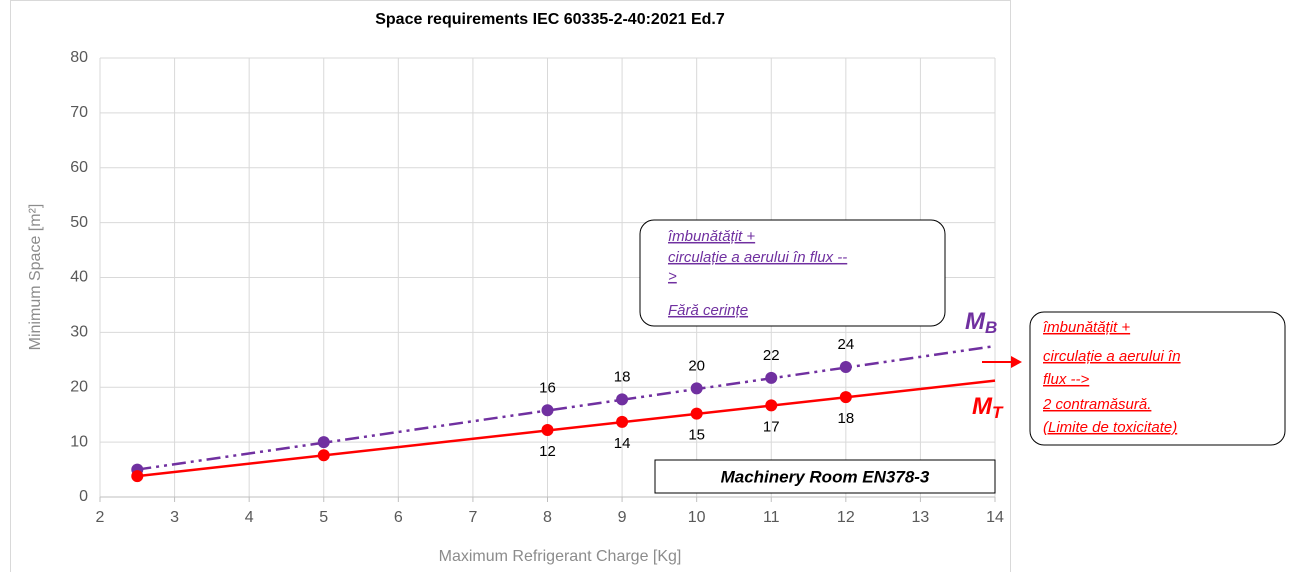 The width and height of the screenshot is (1292, 572). What do you see at coordinates (79, 441) in the screenshot?
I see `y-tick-label: 10` at bounding box center [79, 441].